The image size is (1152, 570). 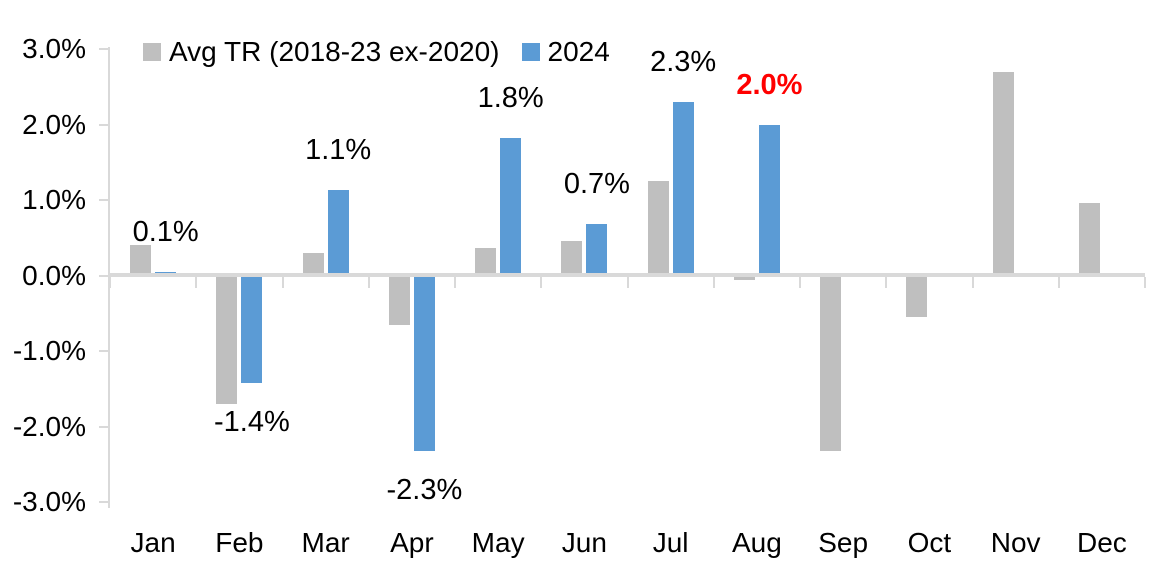 I want to click on x-axis-label-dec: Dec, so click(x=1101, y=542).